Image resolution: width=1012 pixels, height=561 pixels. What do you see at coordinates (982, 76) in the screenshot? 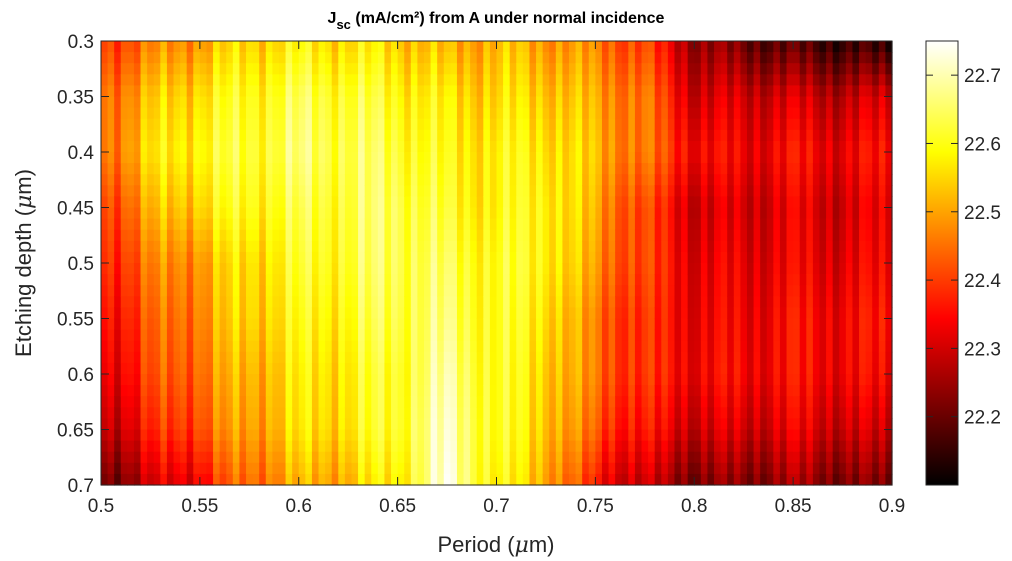
I see `colorbar-tick-label: 22.7` at bounding box center [982, 76].